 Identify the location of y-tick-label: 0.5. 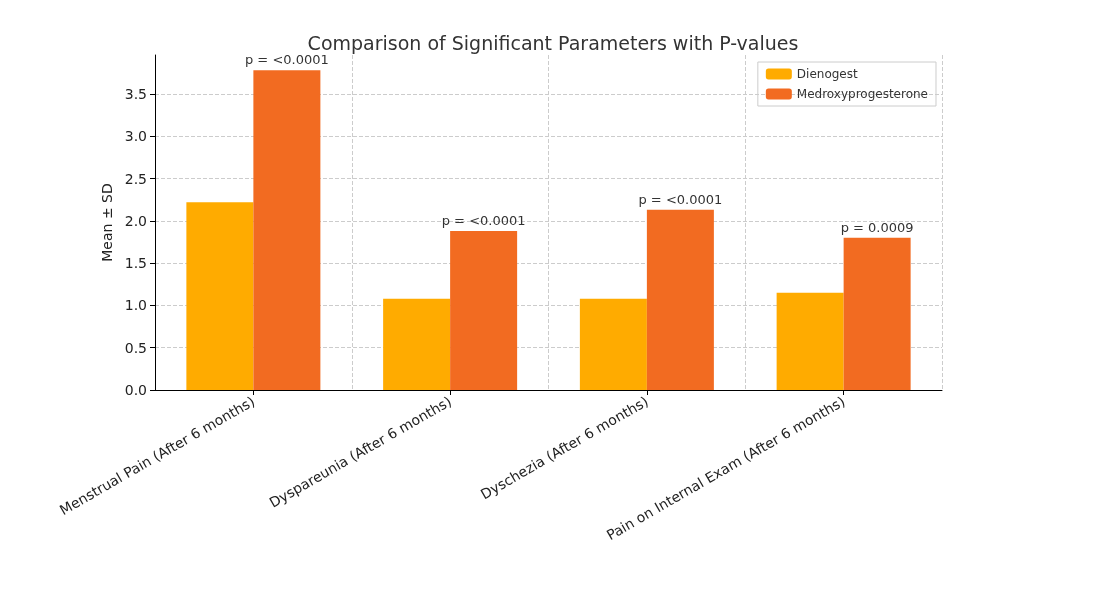
(135, 347).